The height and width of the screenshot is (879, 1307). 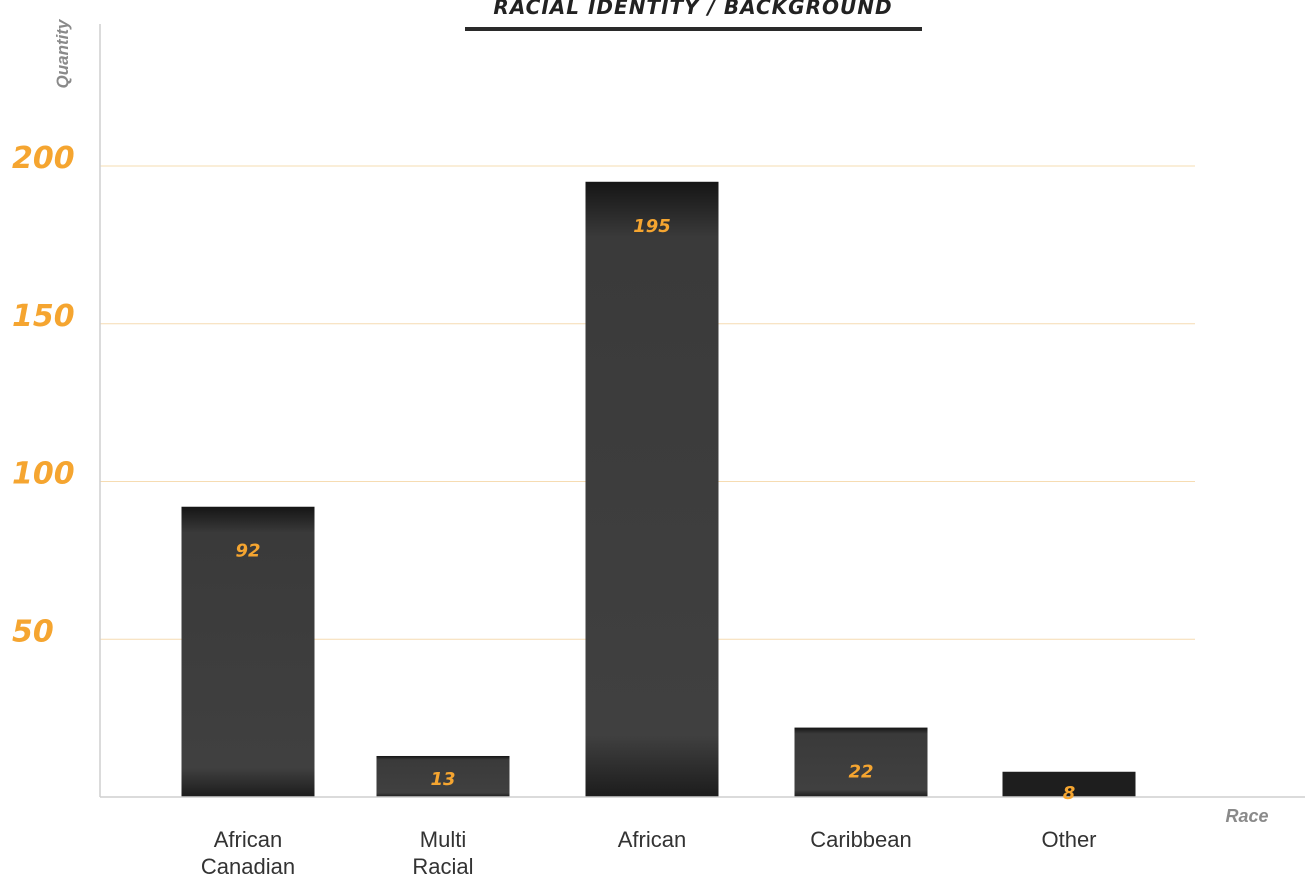 I want to click on data-label: 195, so click(x=652, y=226).